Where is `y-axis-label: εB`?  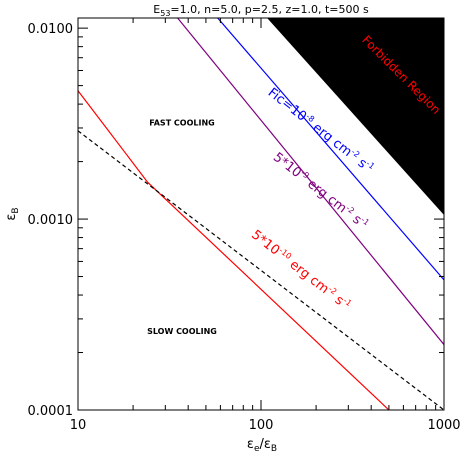
y-axis-label: εB is located at coordinates (12, 213).